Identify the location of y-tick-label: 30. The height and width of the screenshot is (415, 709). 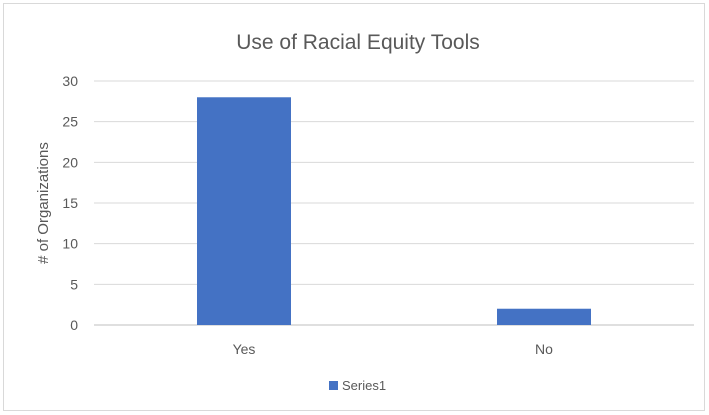
(70, 81).